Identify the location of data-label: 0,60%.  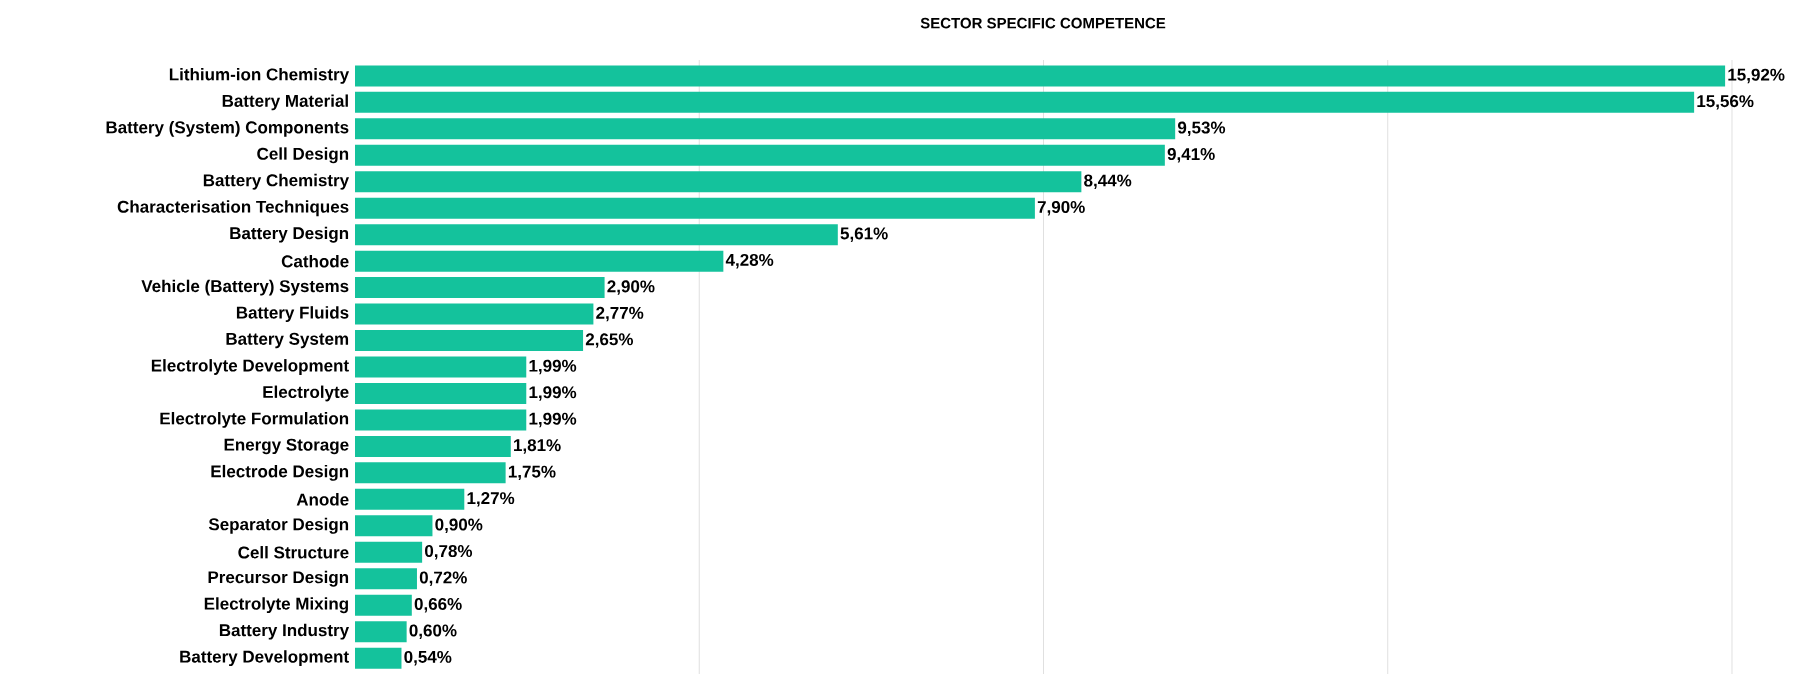
(433, 631).